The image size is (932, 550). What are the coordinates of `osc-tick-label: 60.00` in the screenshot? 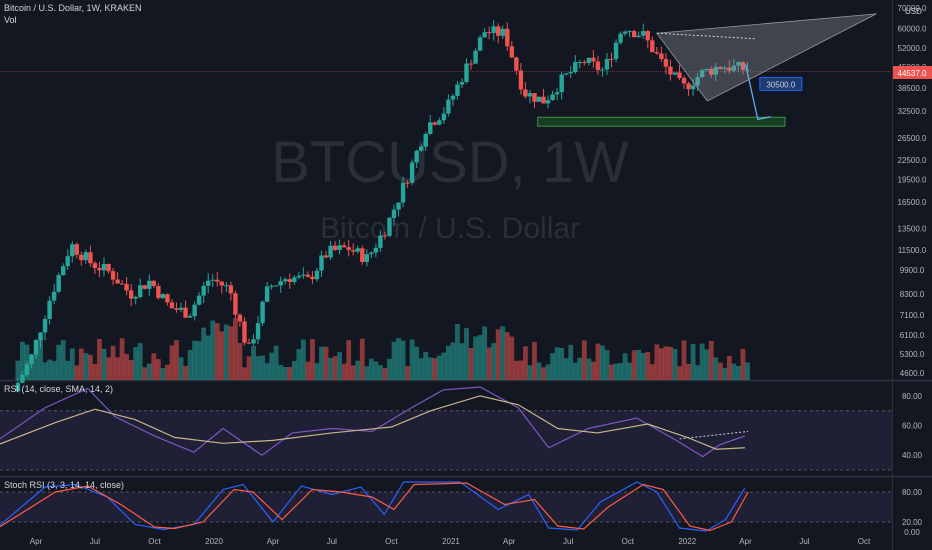 It's located at (912, 426).